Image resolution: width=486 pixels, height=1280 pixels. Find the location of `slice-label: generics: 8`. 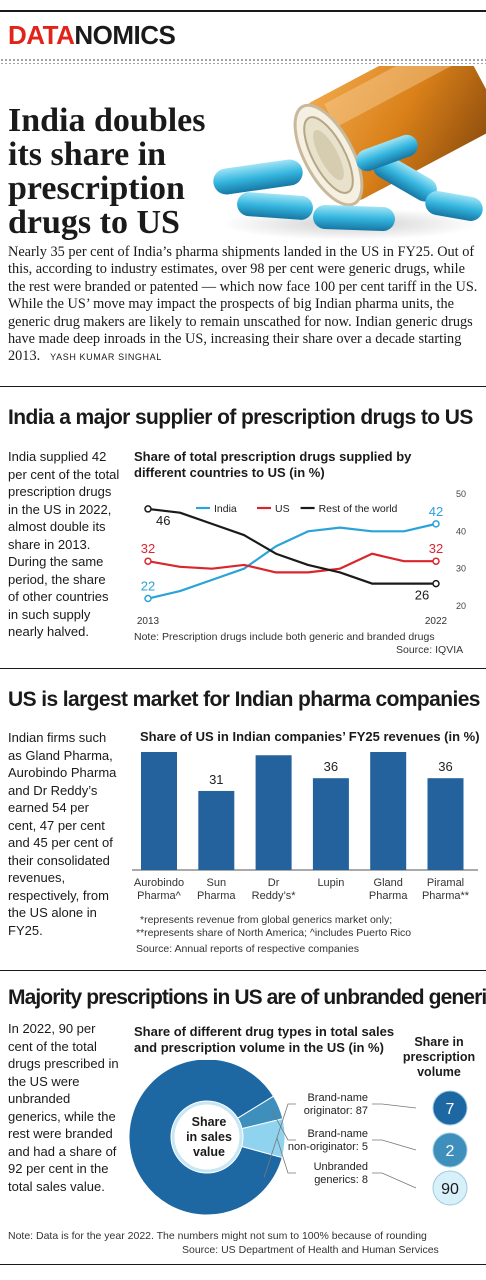

slice-label: generics: 8 is located at coordinates (341, 1180).